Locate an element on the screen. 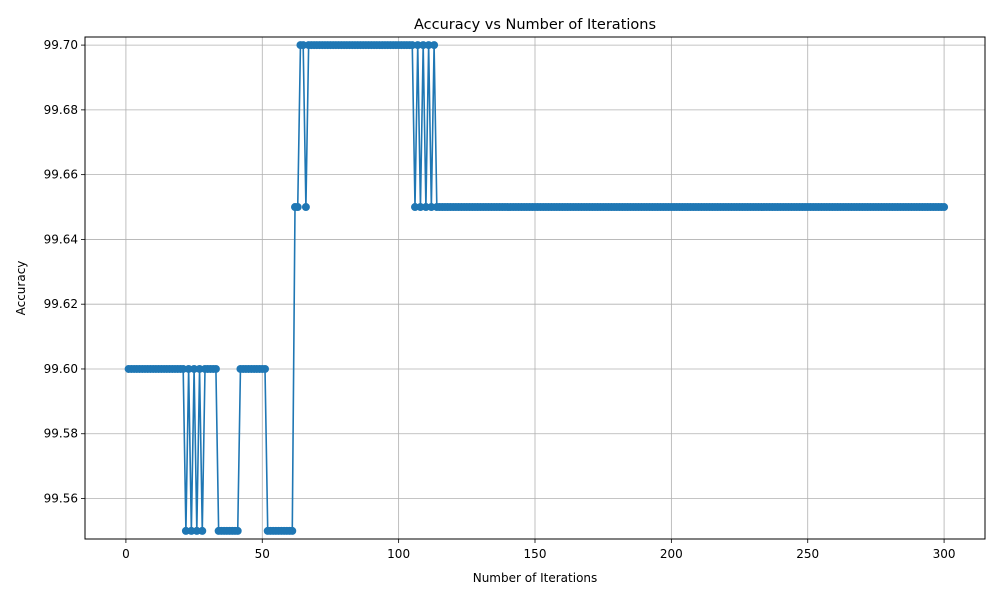  x-tick-label: 250 is located at coordinates (807, 554).